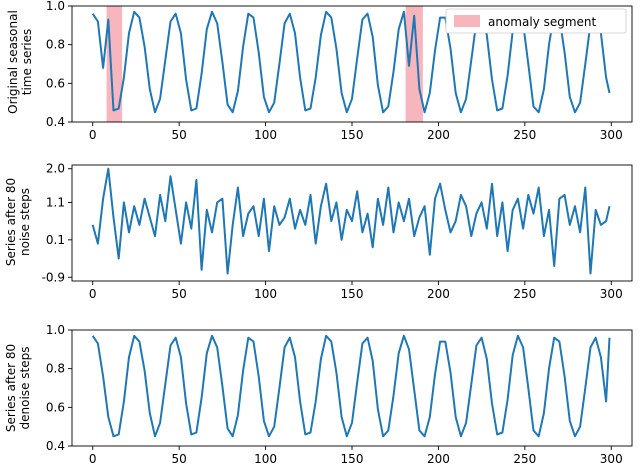  Describe the element at coordinates (55, 169) in the screenshot. I see `y-tick-label-3: 2.0` at that location.